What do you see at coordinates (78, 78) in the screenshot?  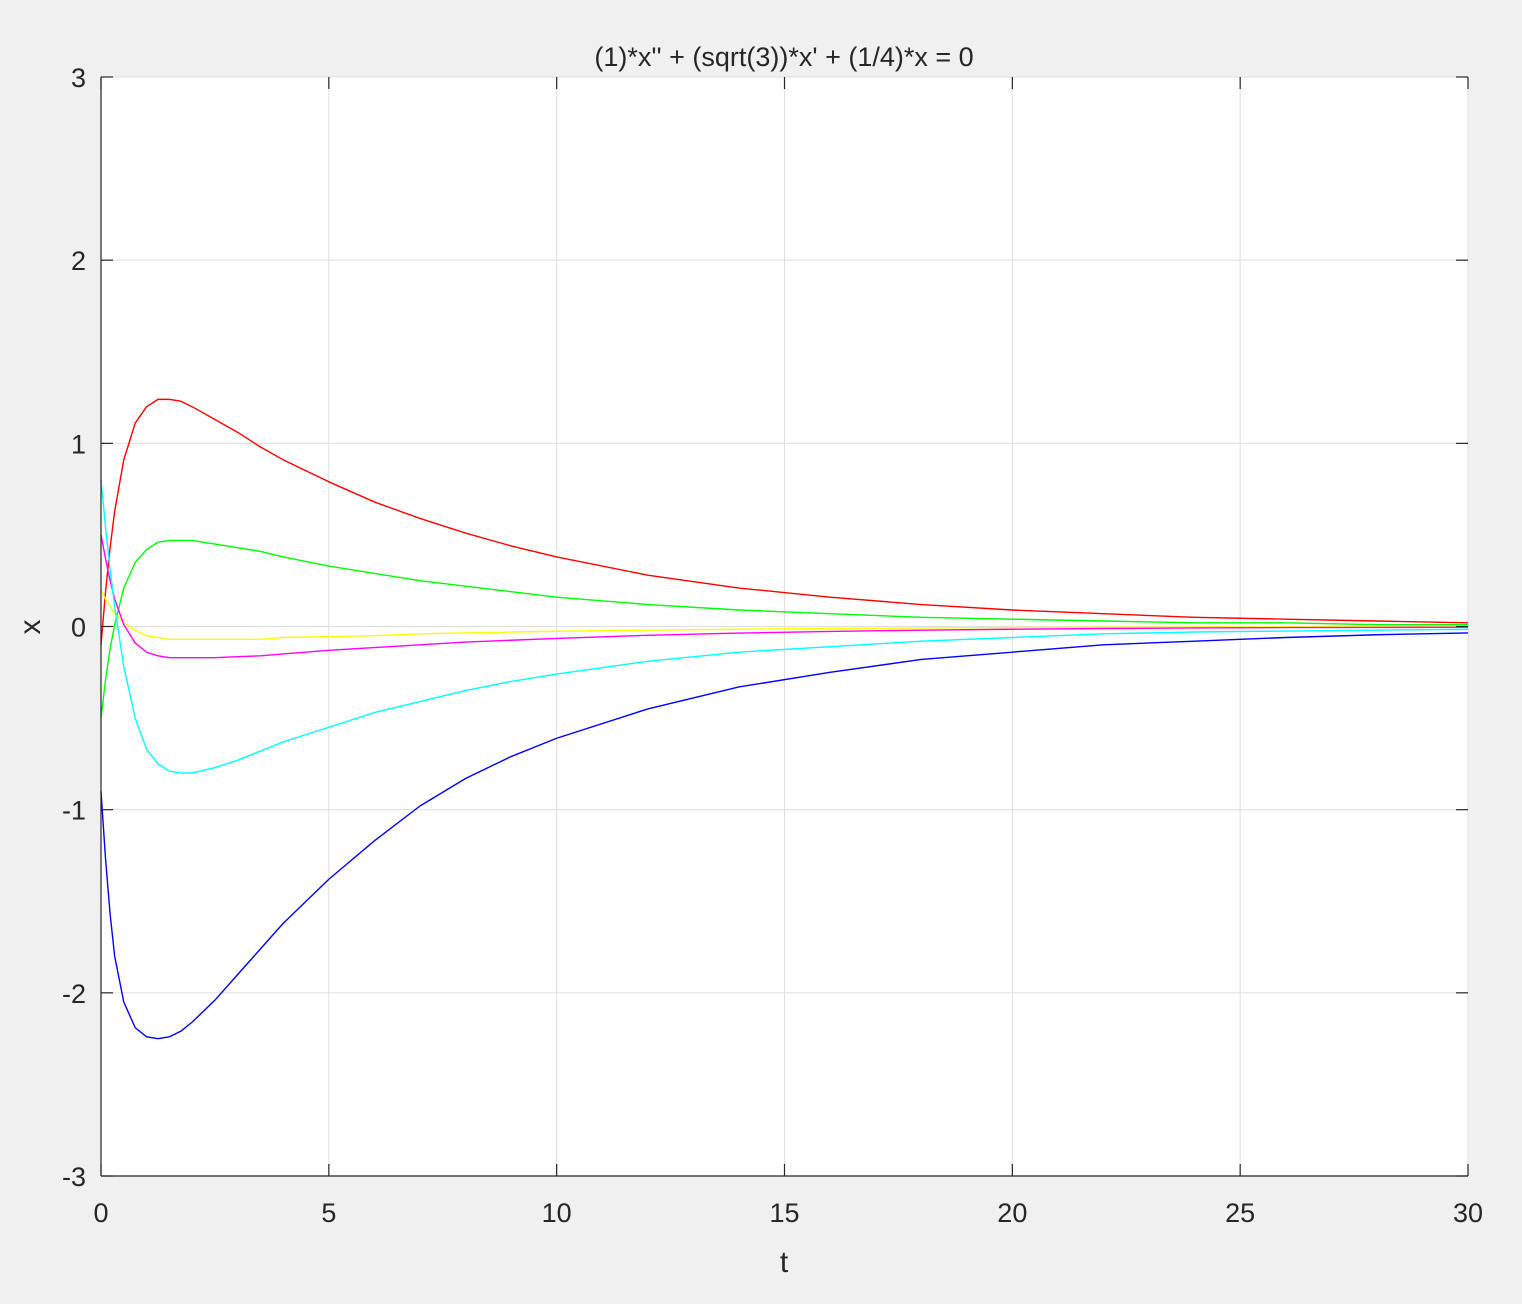 I see `y-tick-label: 3` at bounding box center [78, 78].